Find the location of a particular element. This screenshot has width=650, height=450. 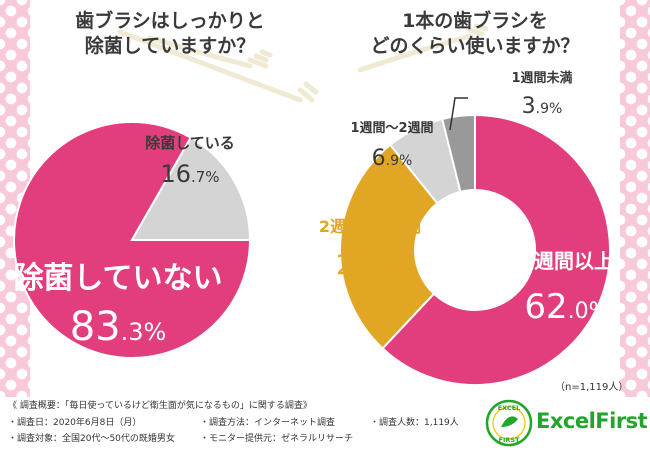

left-chart-title: 歯ブラシはしっかりと 除菌していますか？ is located at coordinates (170, 34).